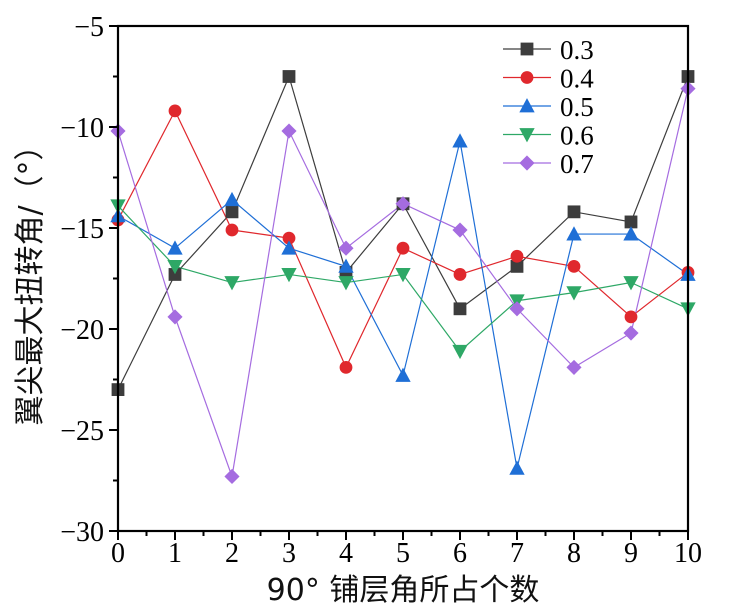 The width and height of the screenshot is (751, 614). Describe the element at coordinates (577, 136) in the screenshot. I see `legend-label-3: 0.6` at that location.